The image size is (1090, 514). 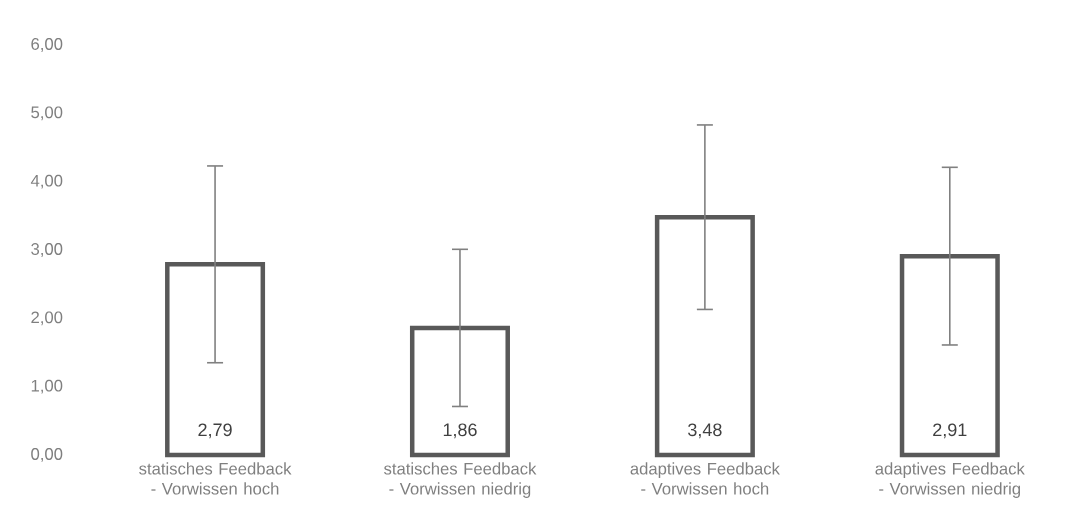 I want to click on y-tick-label: 0,00, so click(x=47, y=455).